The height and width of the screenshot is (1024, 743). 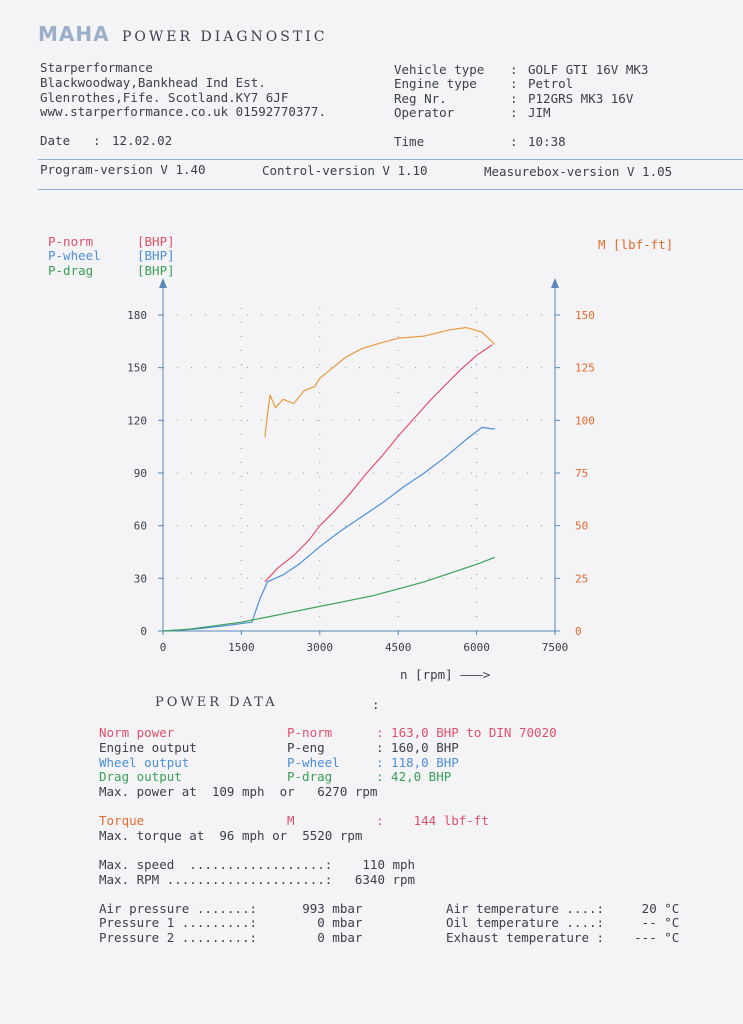 What do you see at coordinates (514, 98) in the screenshot?
I see `reg-colon: :` at bounding box center [514, 98].